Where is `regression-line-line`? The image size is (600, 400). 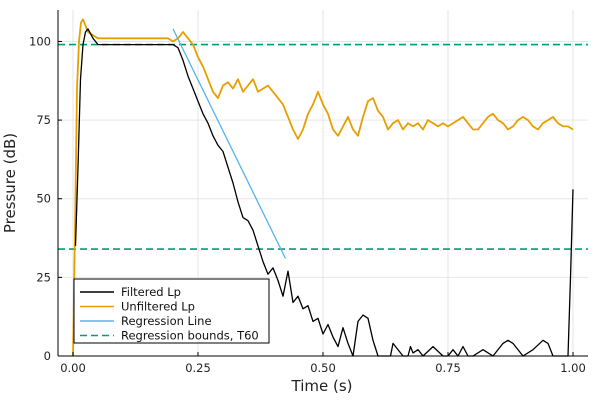
regression-line-line is located at coordinates (229, 143).